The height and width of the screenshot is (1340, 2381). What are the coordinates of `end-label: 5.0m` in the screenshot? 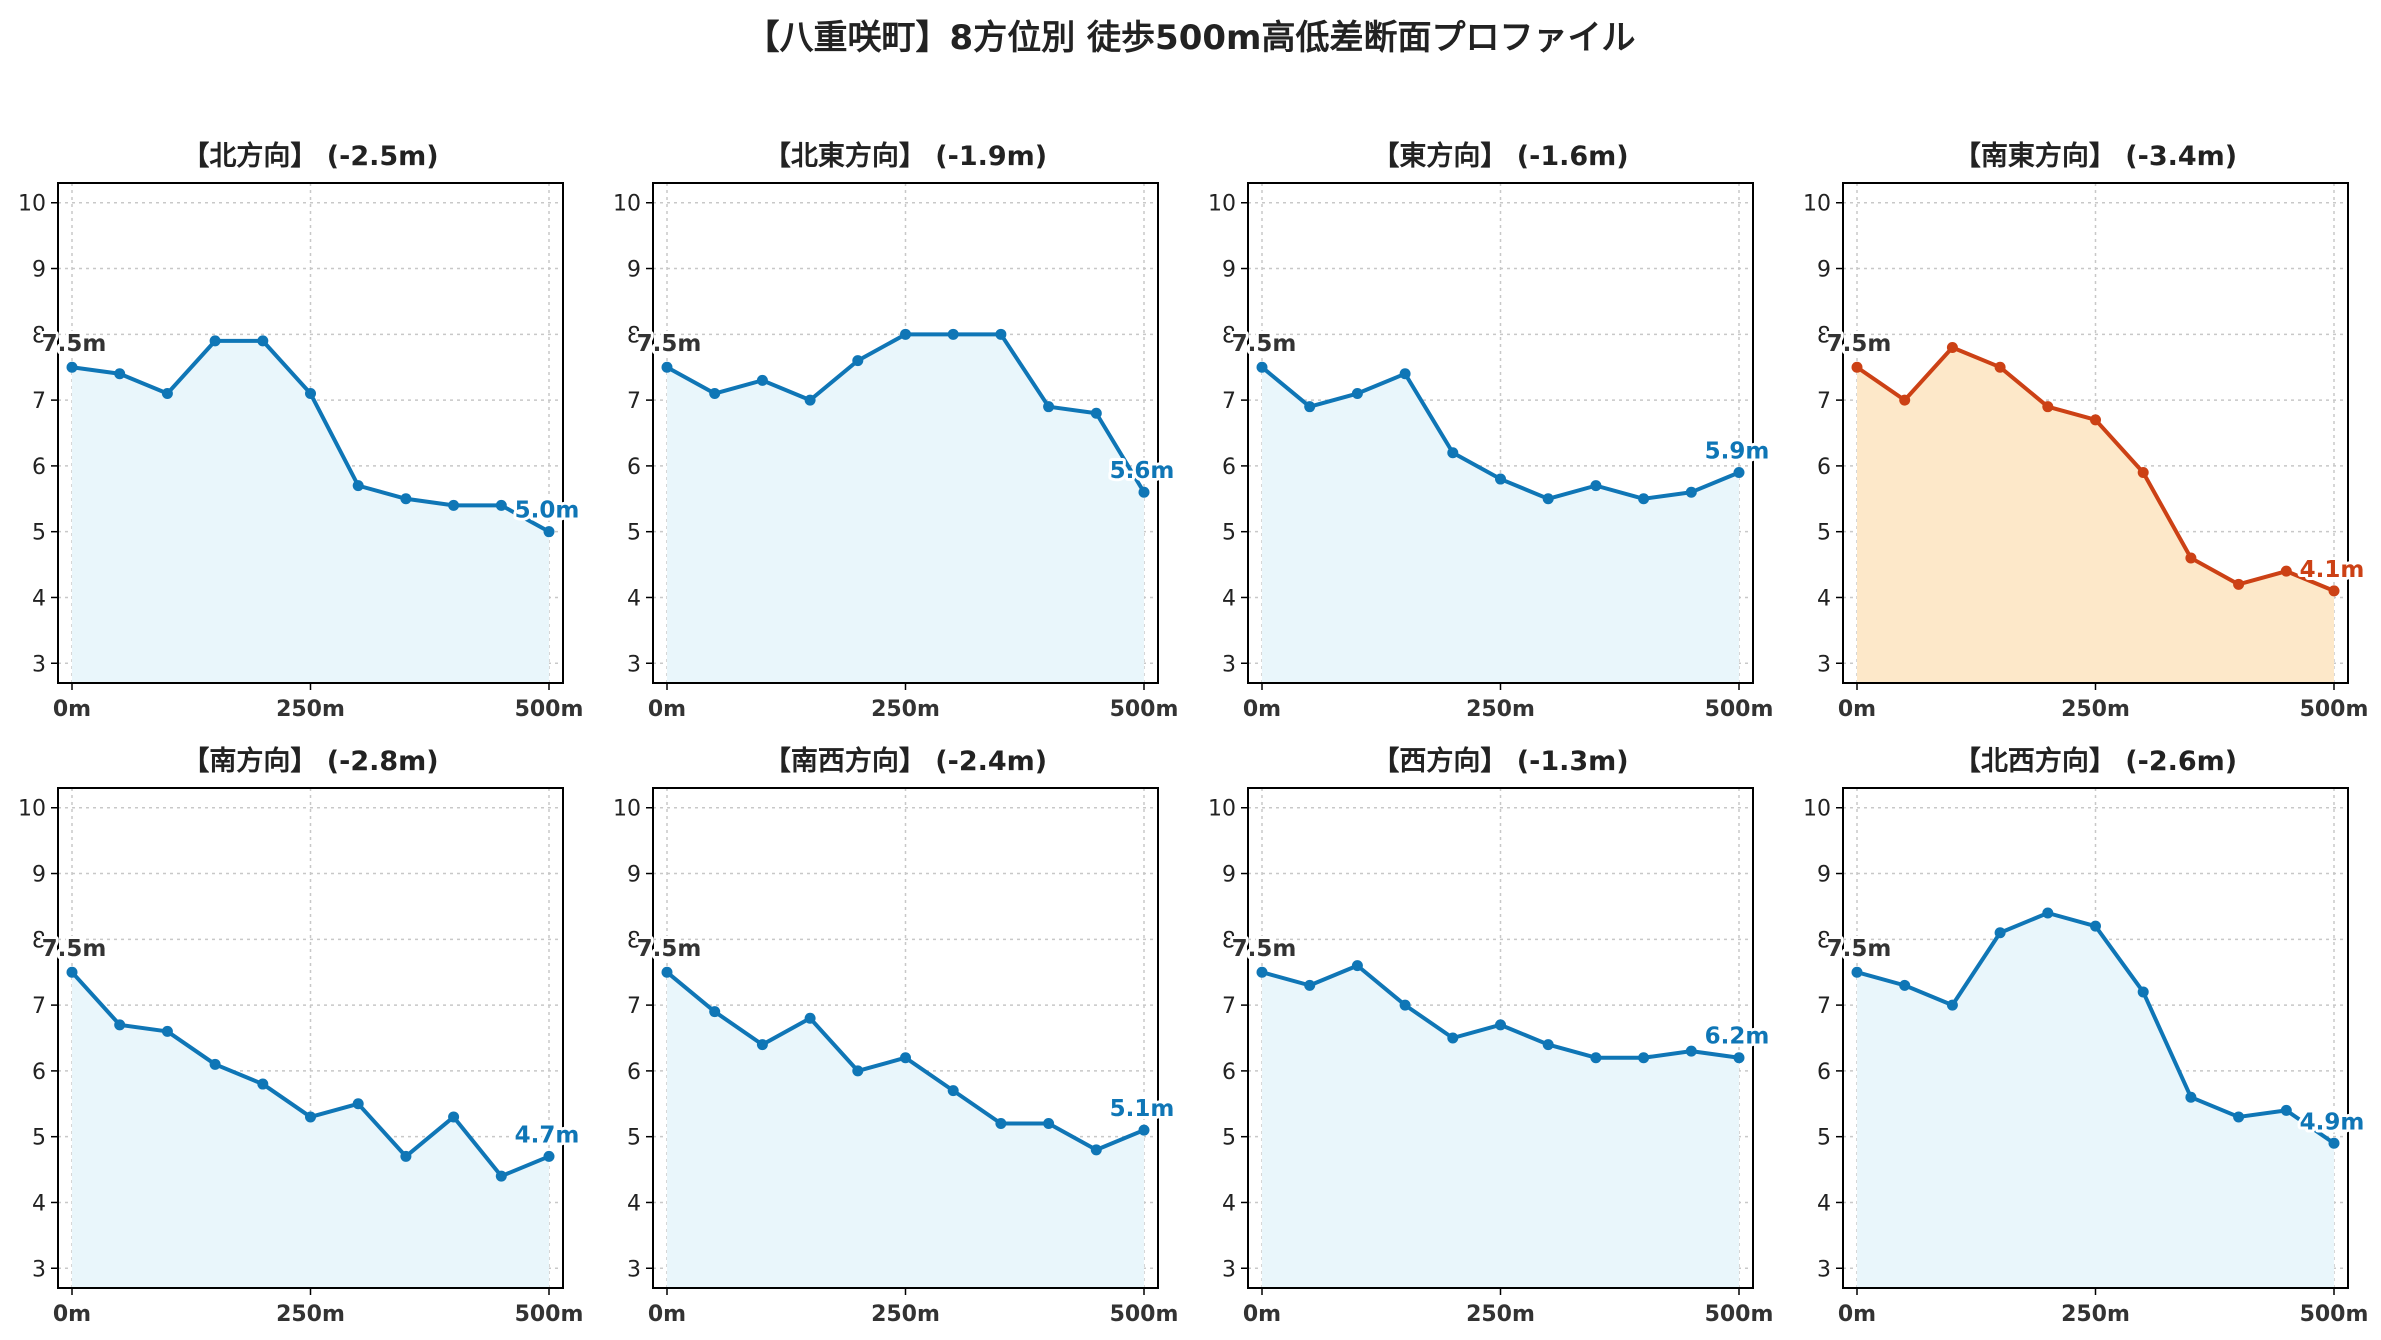 It's located at (547, 511).